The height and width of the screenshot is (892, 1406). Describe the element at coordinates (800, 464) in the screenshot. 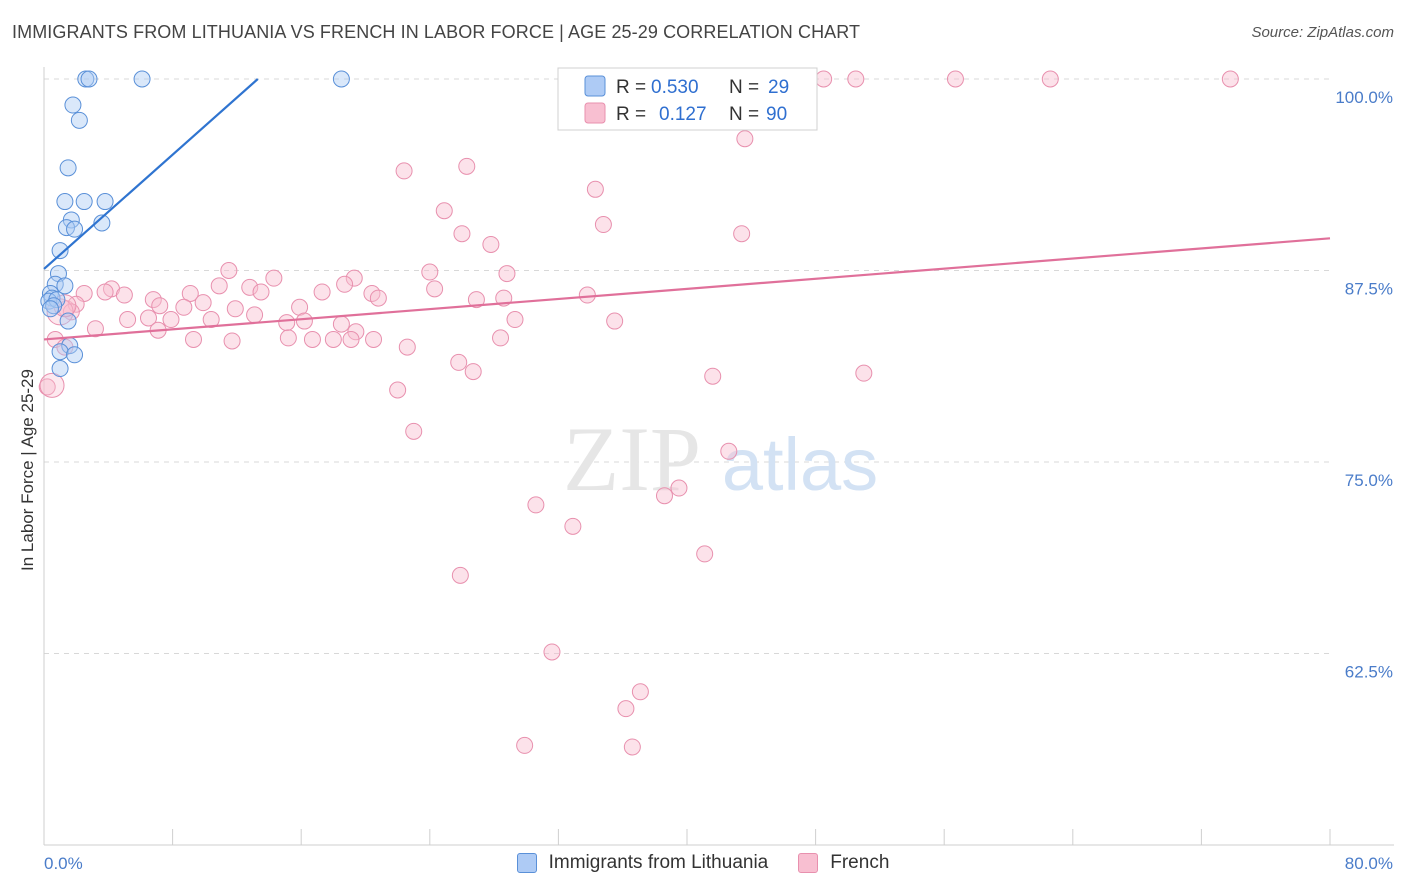

I see `watermark-atlas: atlas` at that location.